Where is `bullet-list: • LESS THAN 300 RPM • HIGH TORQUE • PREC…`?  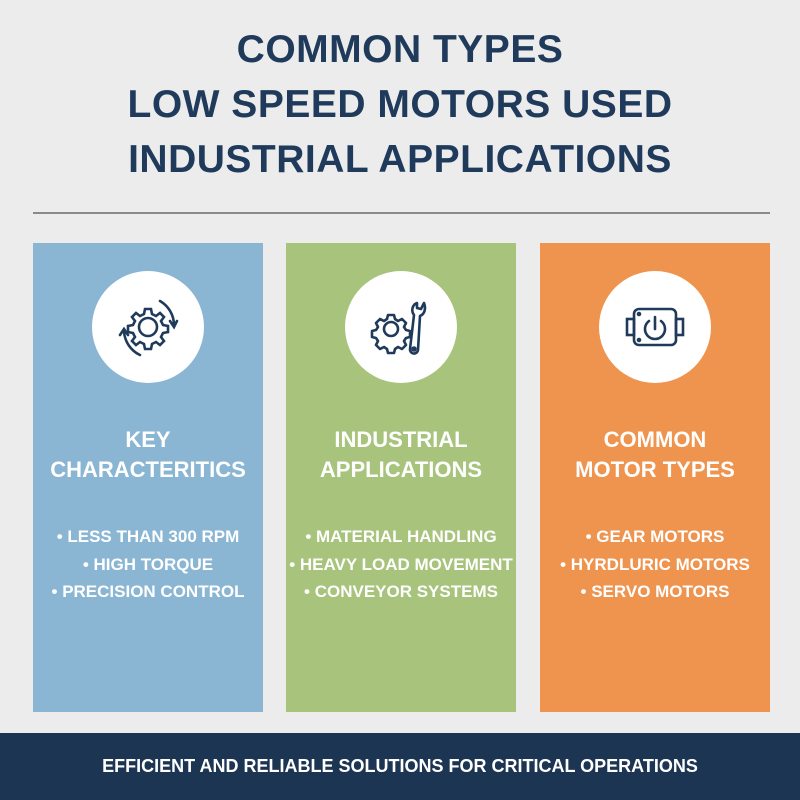
bullet-list: • LESS THAN 300 RPM • HIGH TORQUE • PREC… is located at coordinates (148, 564).